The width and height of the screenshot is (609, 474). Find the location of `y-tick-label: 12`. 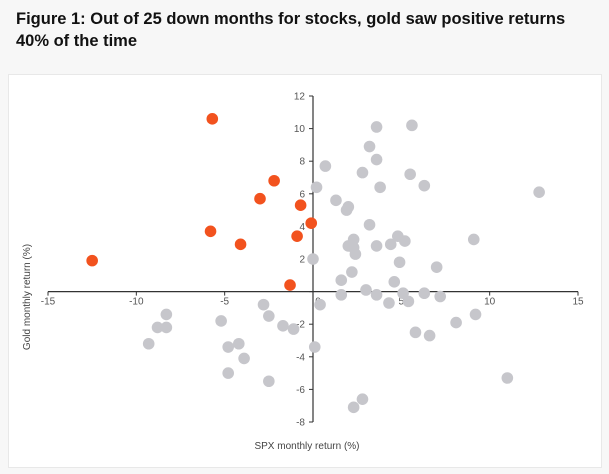

y-tick-label: 12 is located at coordinates (300, 97).